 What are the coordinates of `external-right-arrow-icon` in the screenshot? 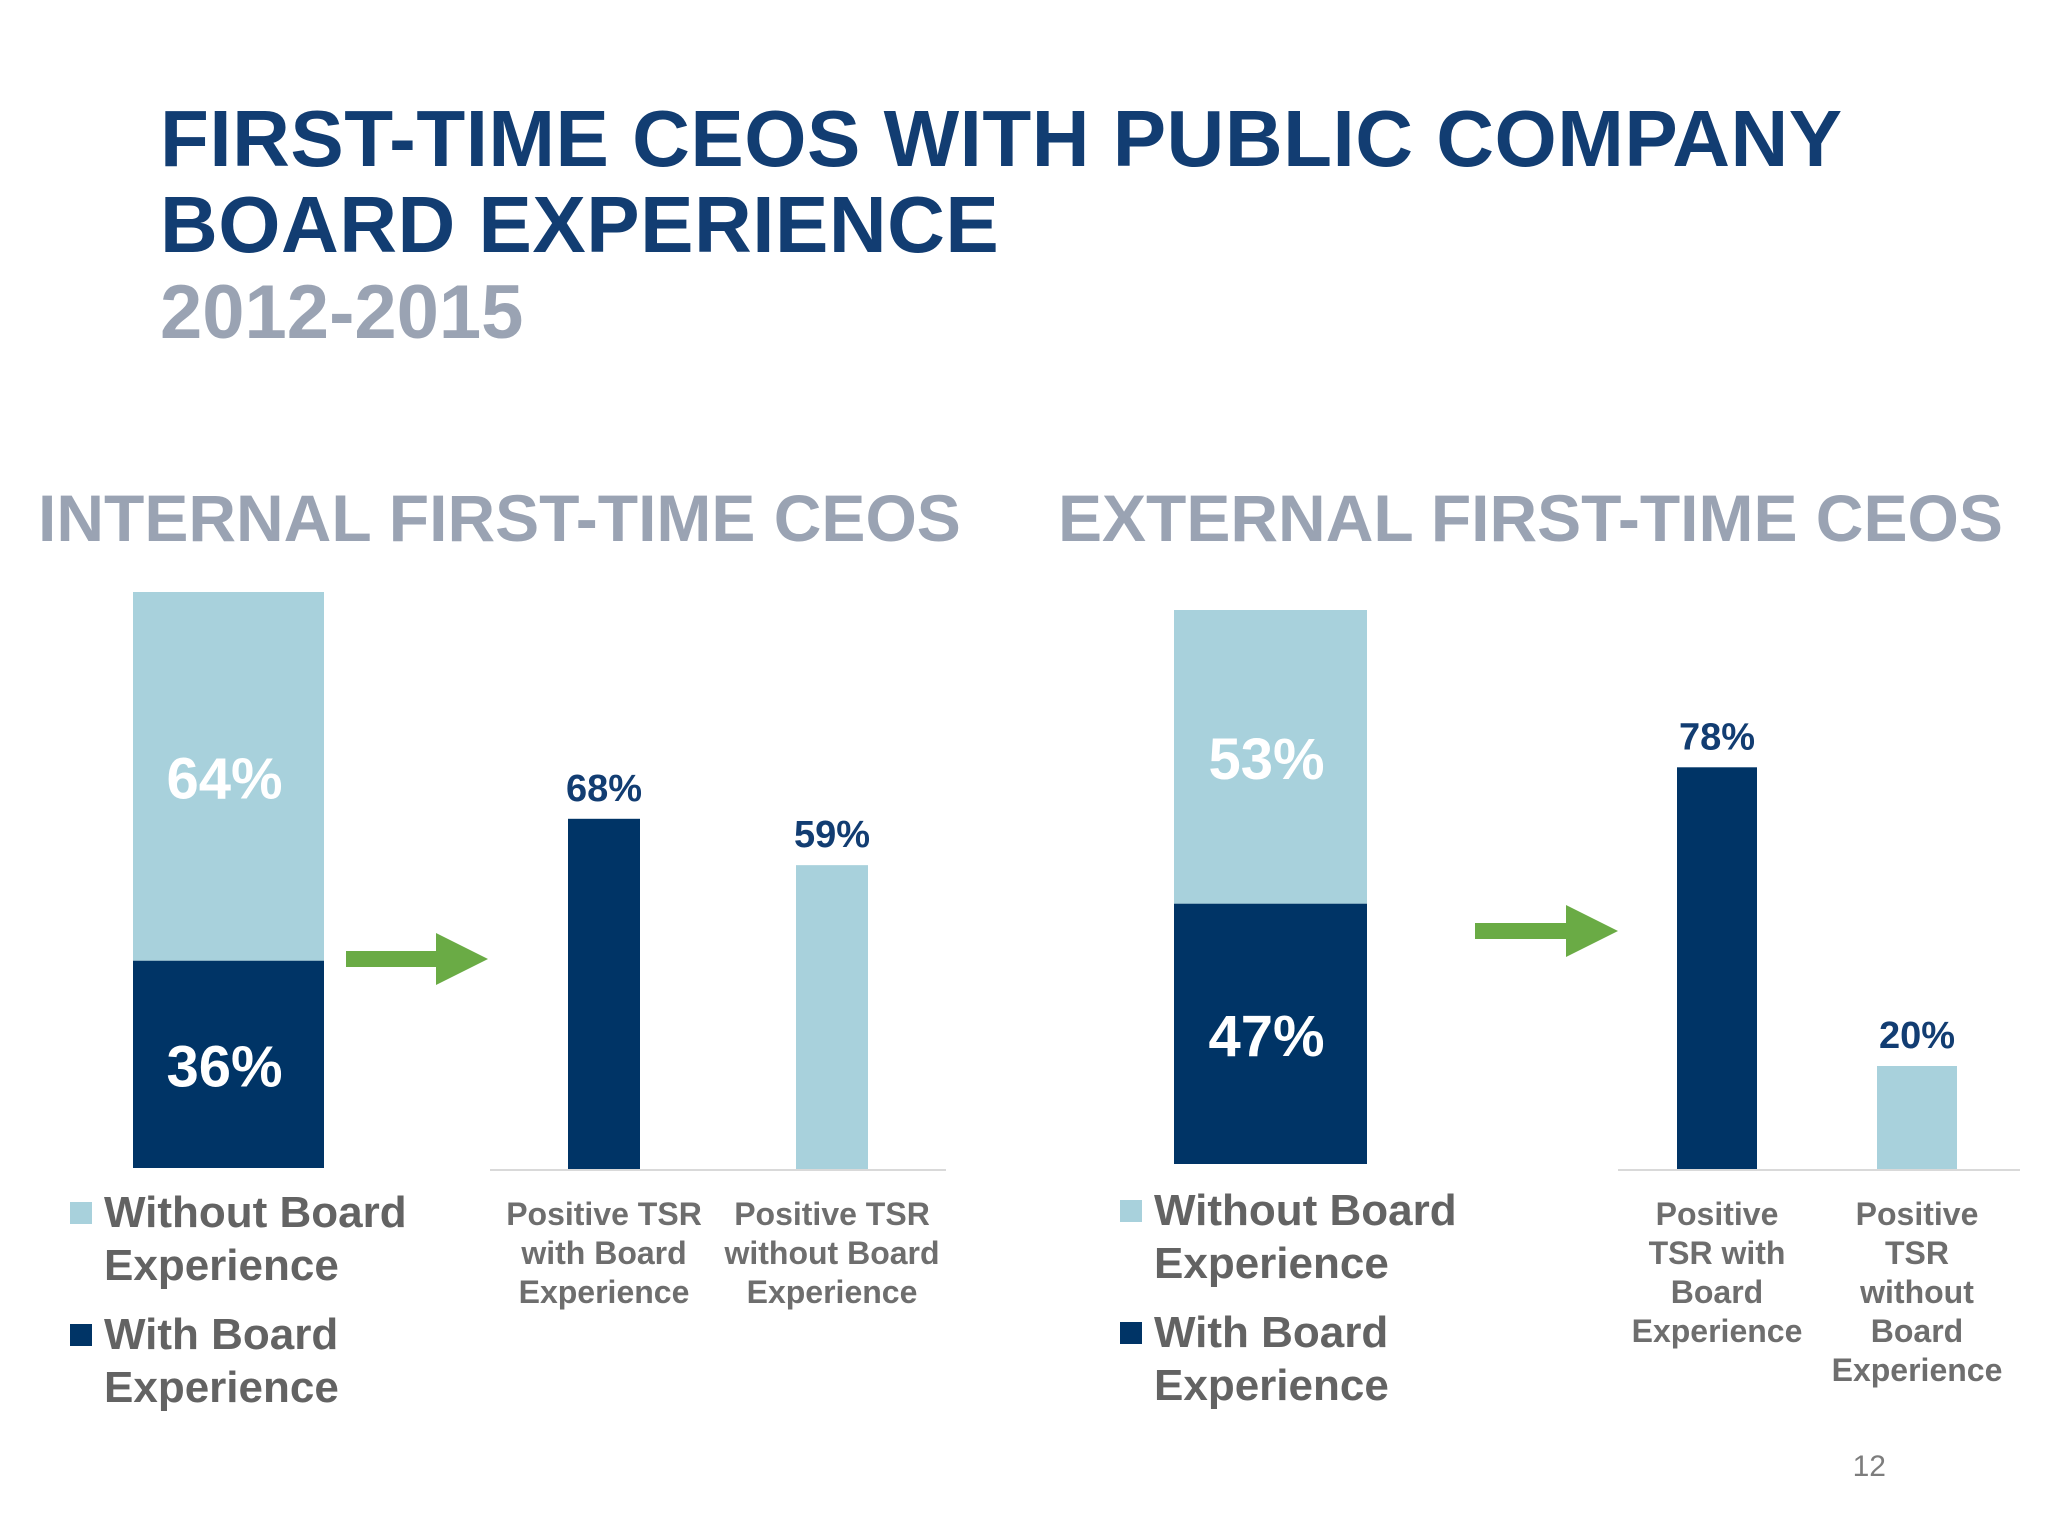 It's located at (1592, 931).